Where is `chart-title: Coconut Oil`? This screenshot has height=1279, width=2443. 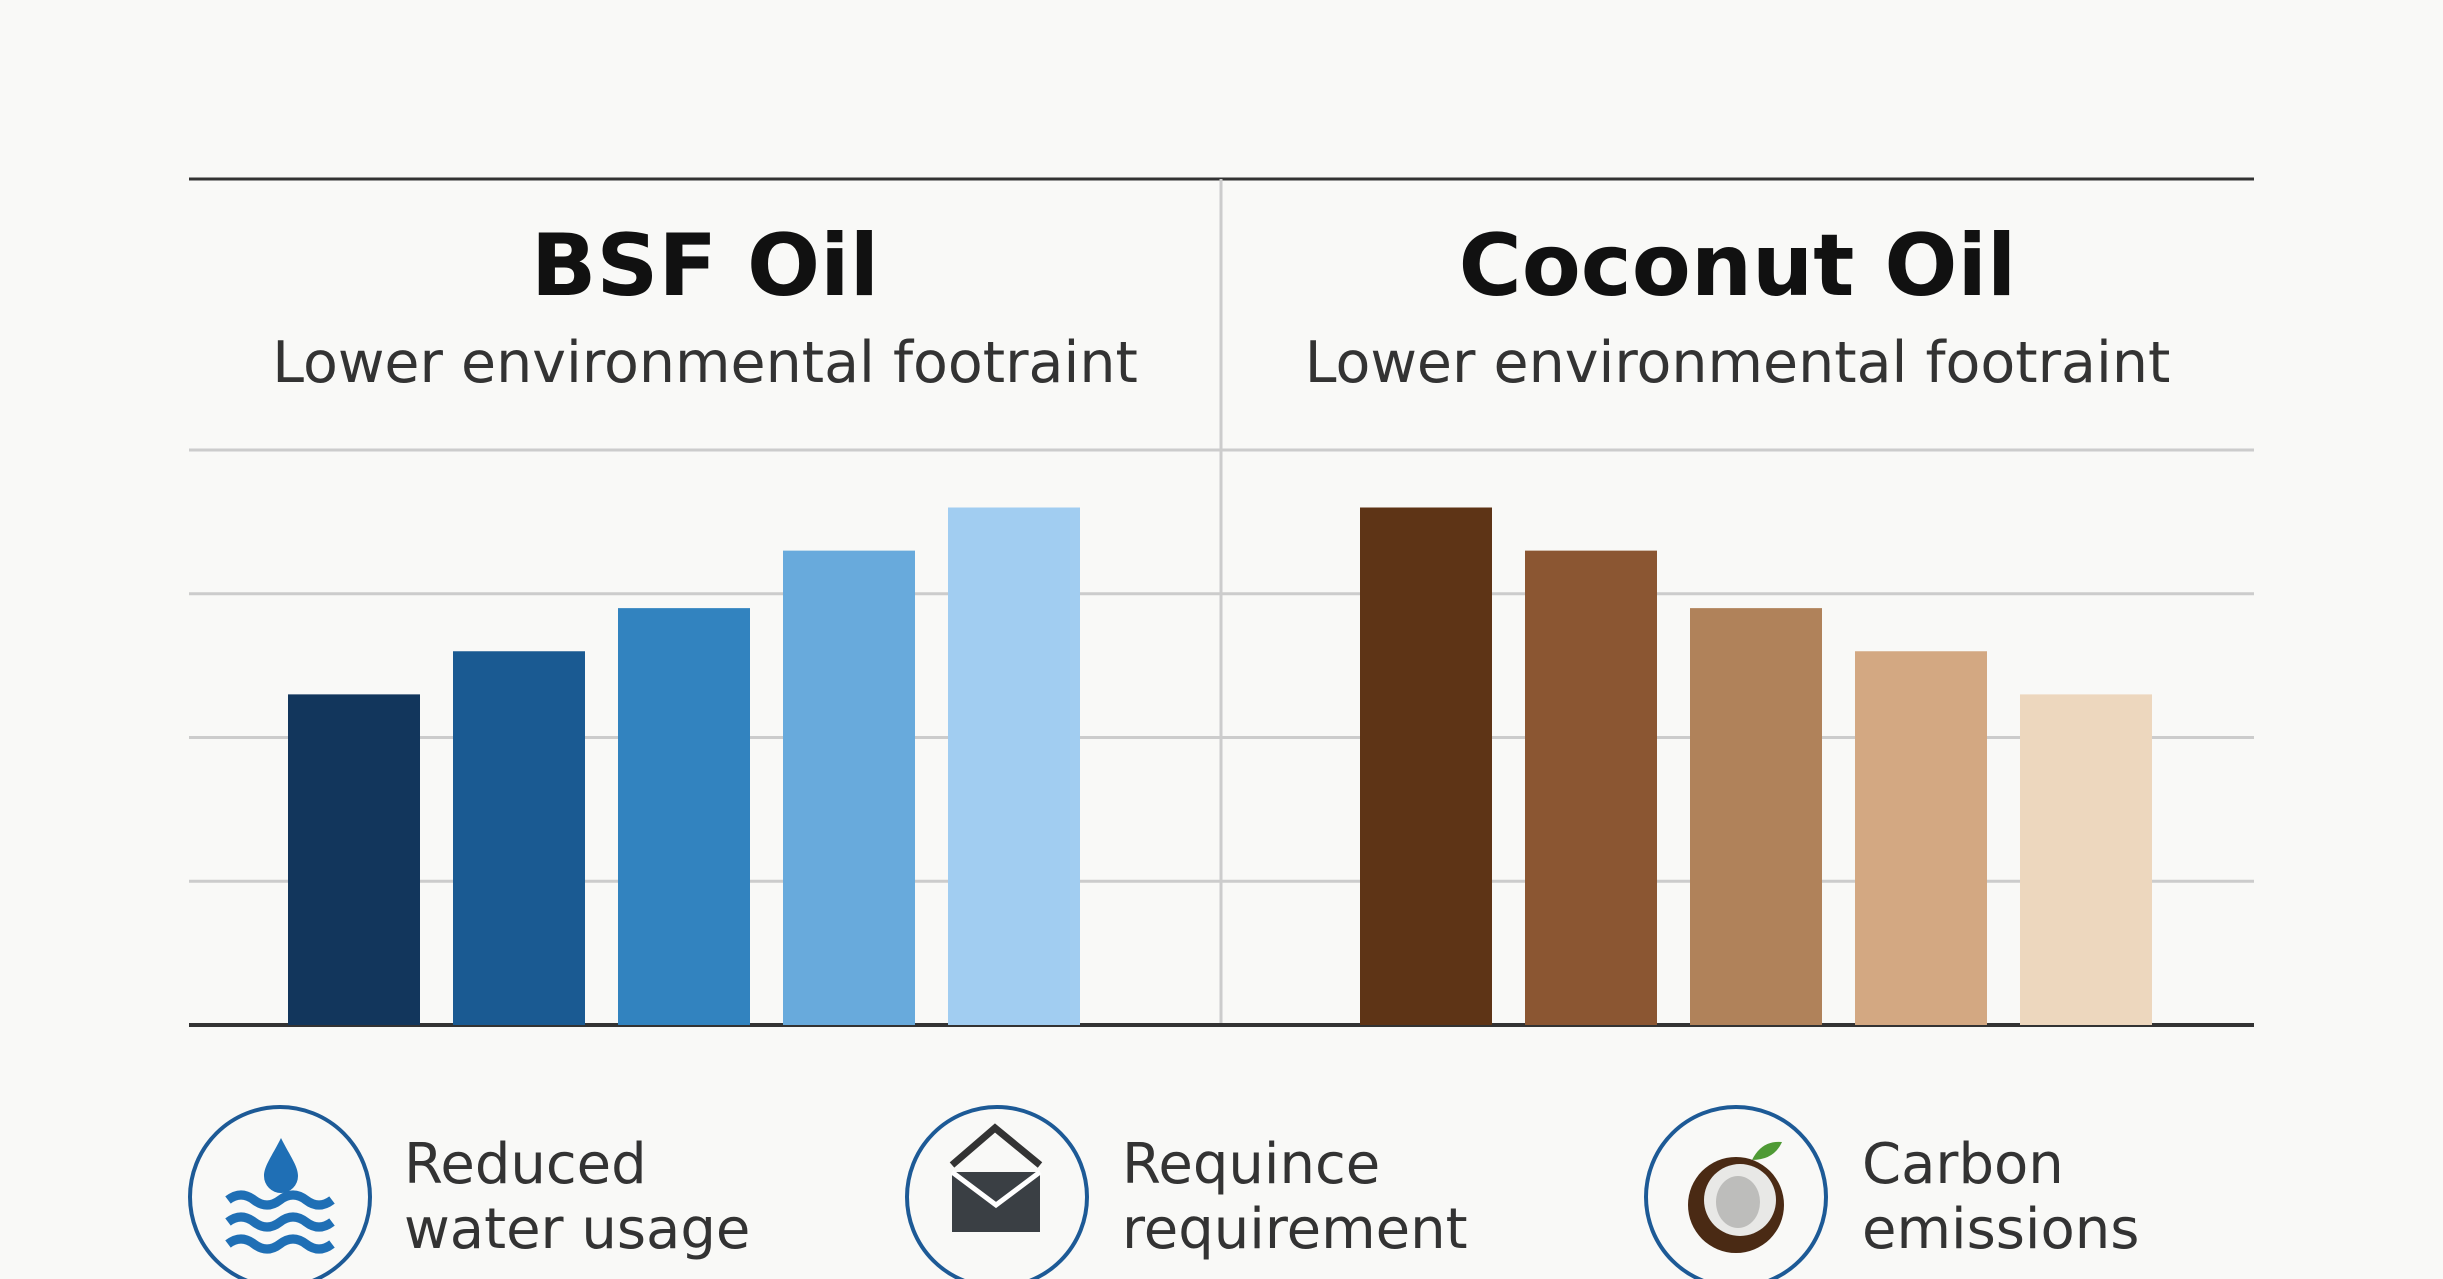
chart-title: Coconut Oil is located at coordinates (1738, 266).